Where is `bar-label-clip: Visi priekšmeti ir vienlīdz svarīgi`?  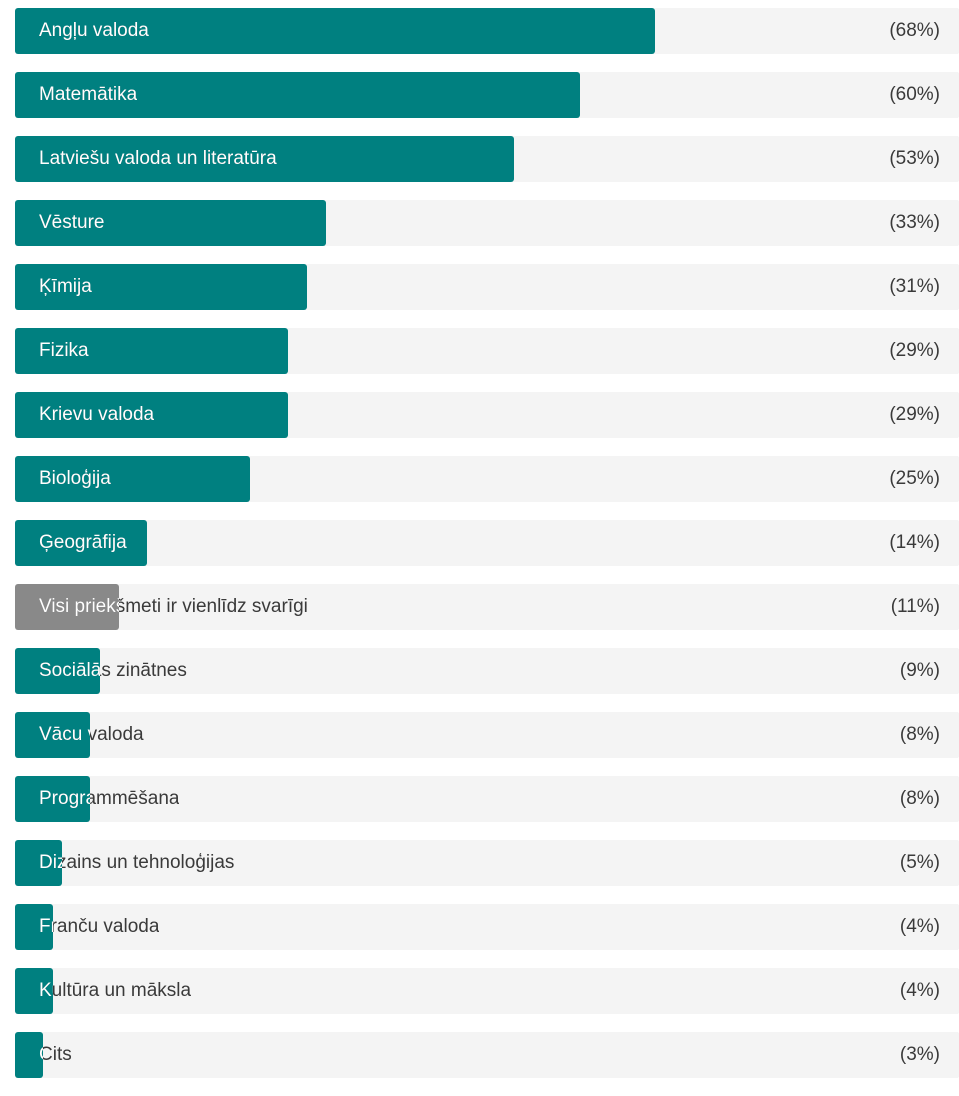 bar-label-clip: Visi priekšmeti ir vienlīdz svarīgi is located at coordinates (67, 607).